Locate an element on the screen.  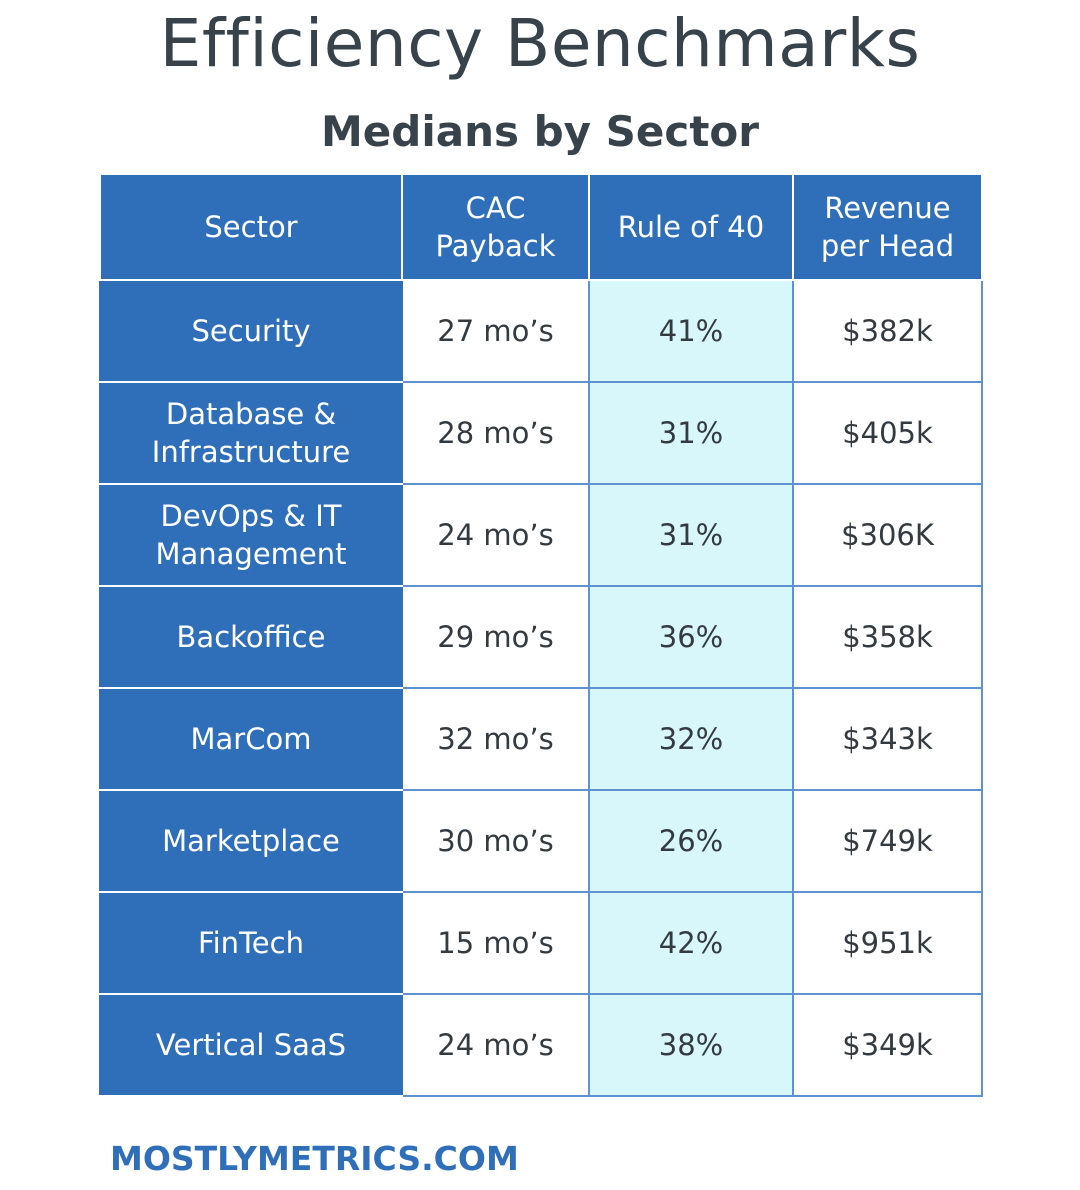
revenue-per-head-cell: $349k is located at coordinates (887, 1045).